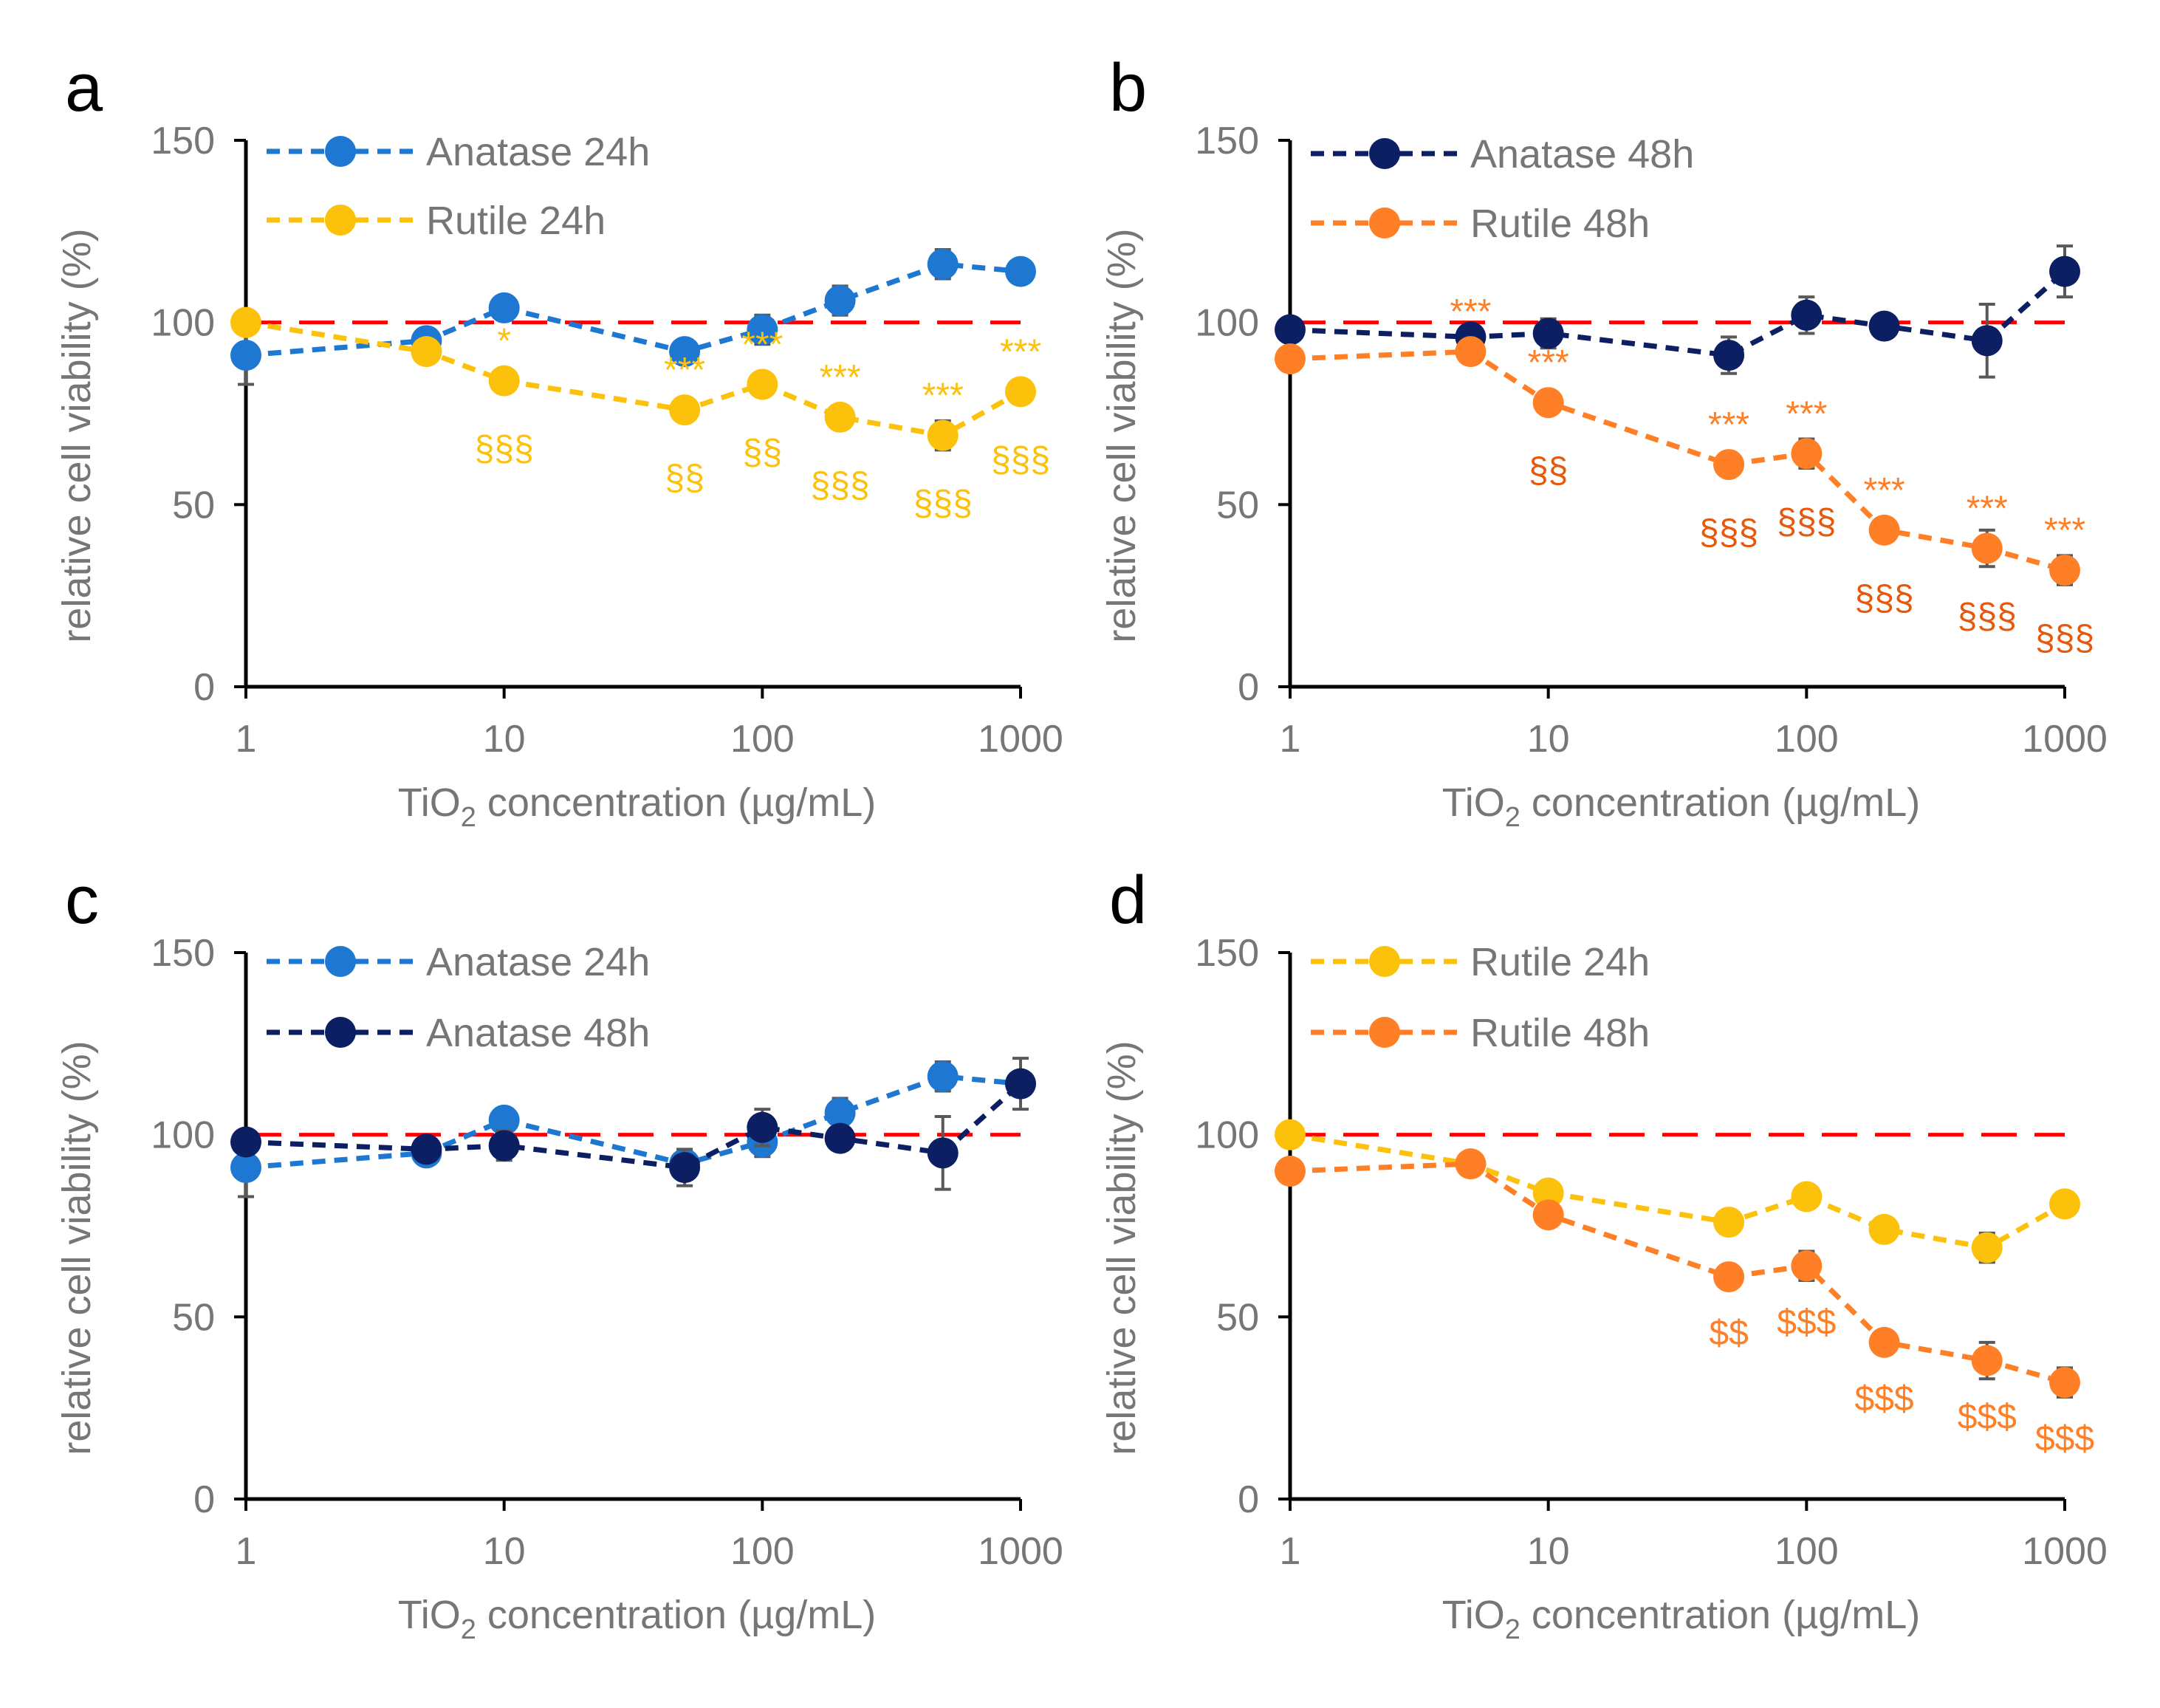 The width and height of the screenshot is (2160, 1708). I want to click on panel-label: c, so click(82, 900).